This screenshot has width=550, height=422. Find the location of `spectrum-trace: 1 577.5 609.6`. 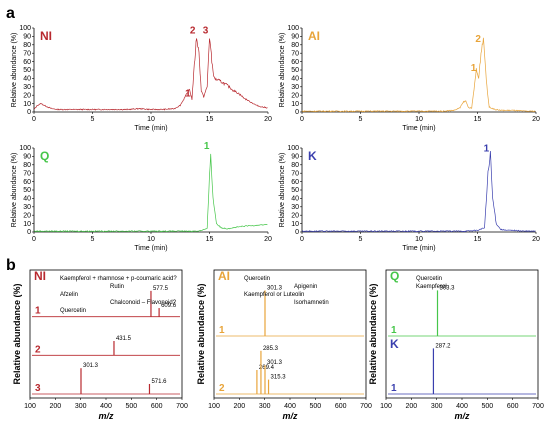

spectrum-trace: 1 577.5 609.6 is located at coordinates (106, 302).